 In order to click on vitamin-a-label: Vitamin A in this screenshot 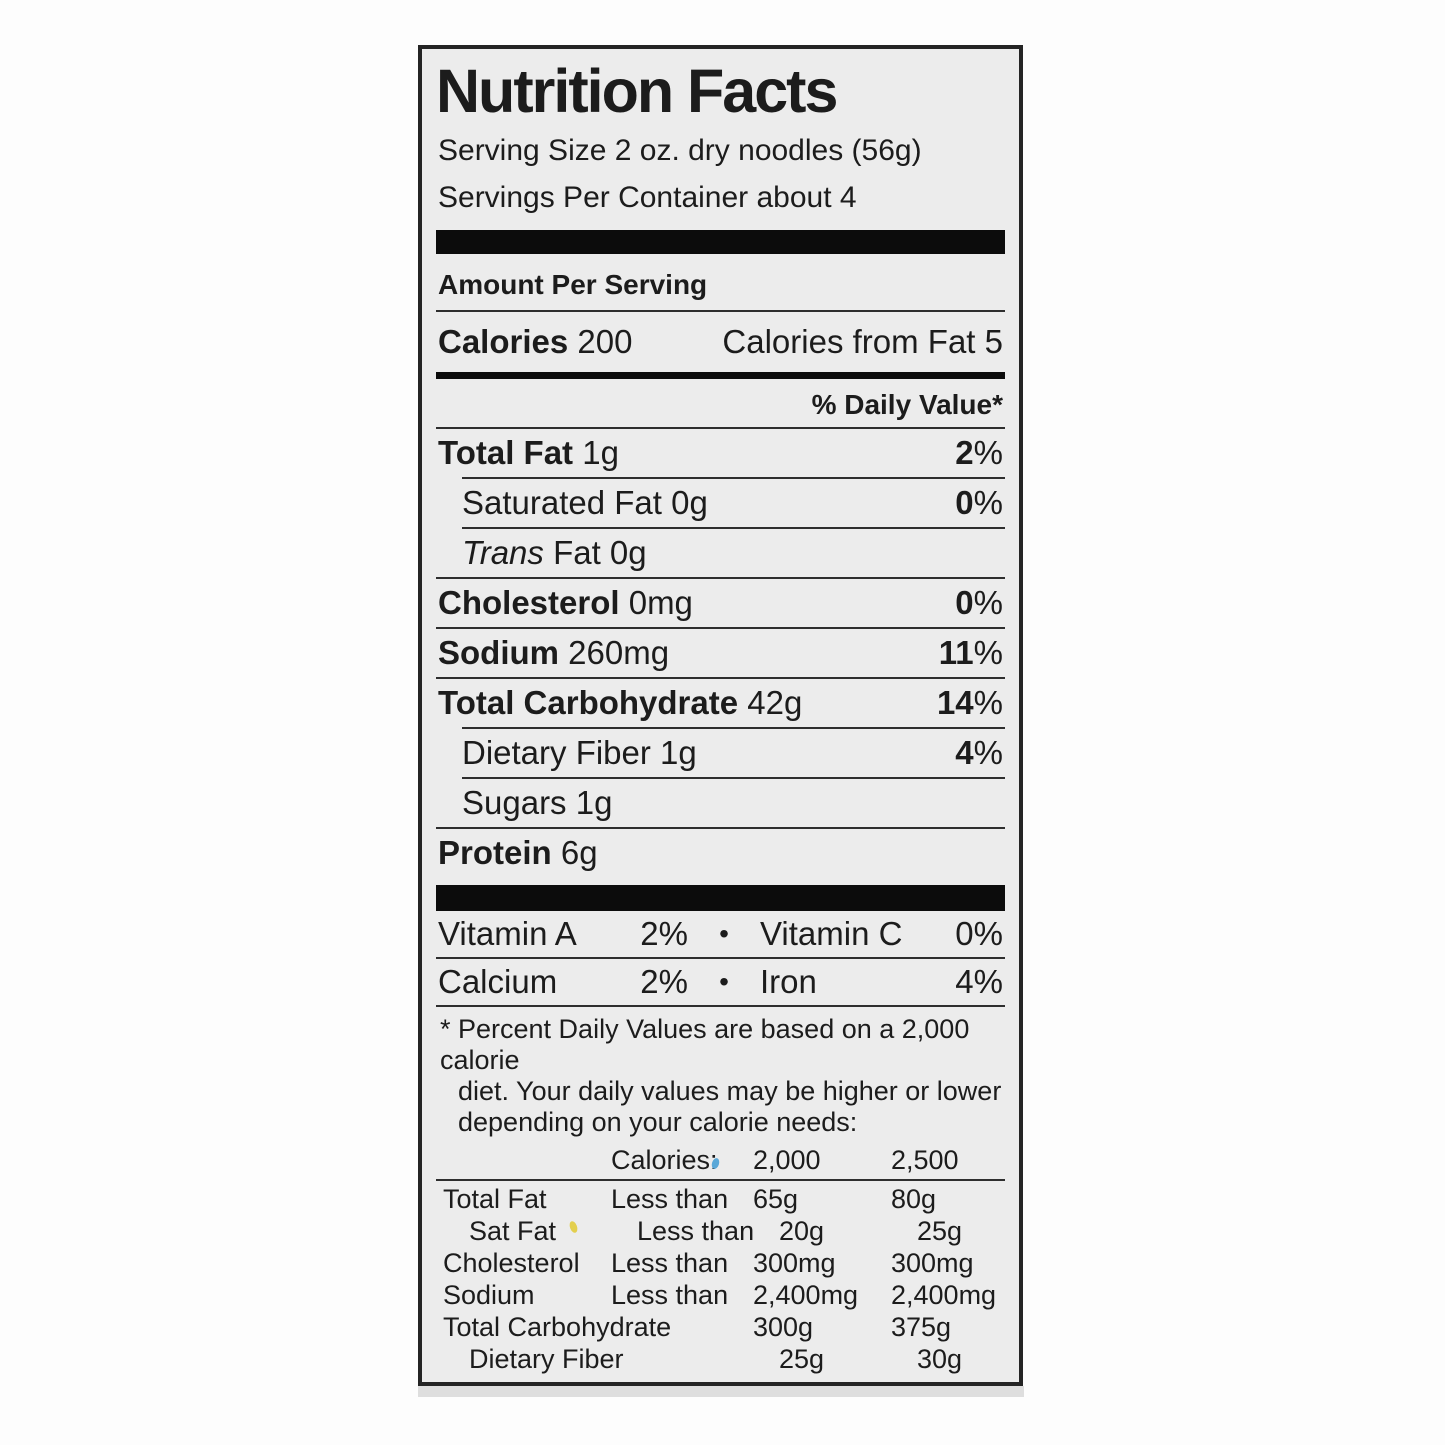, I will do `click(507, 933)`.